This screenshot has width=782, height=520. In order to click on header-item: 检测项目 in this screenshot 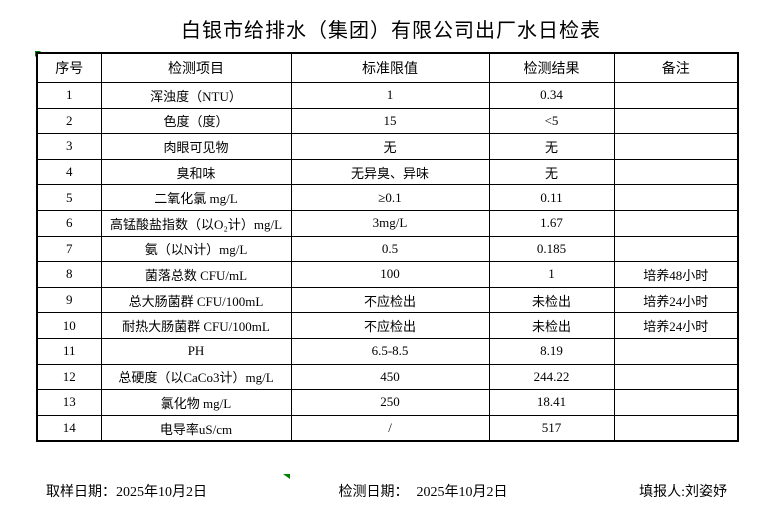, I will do `click(196, 67)`.